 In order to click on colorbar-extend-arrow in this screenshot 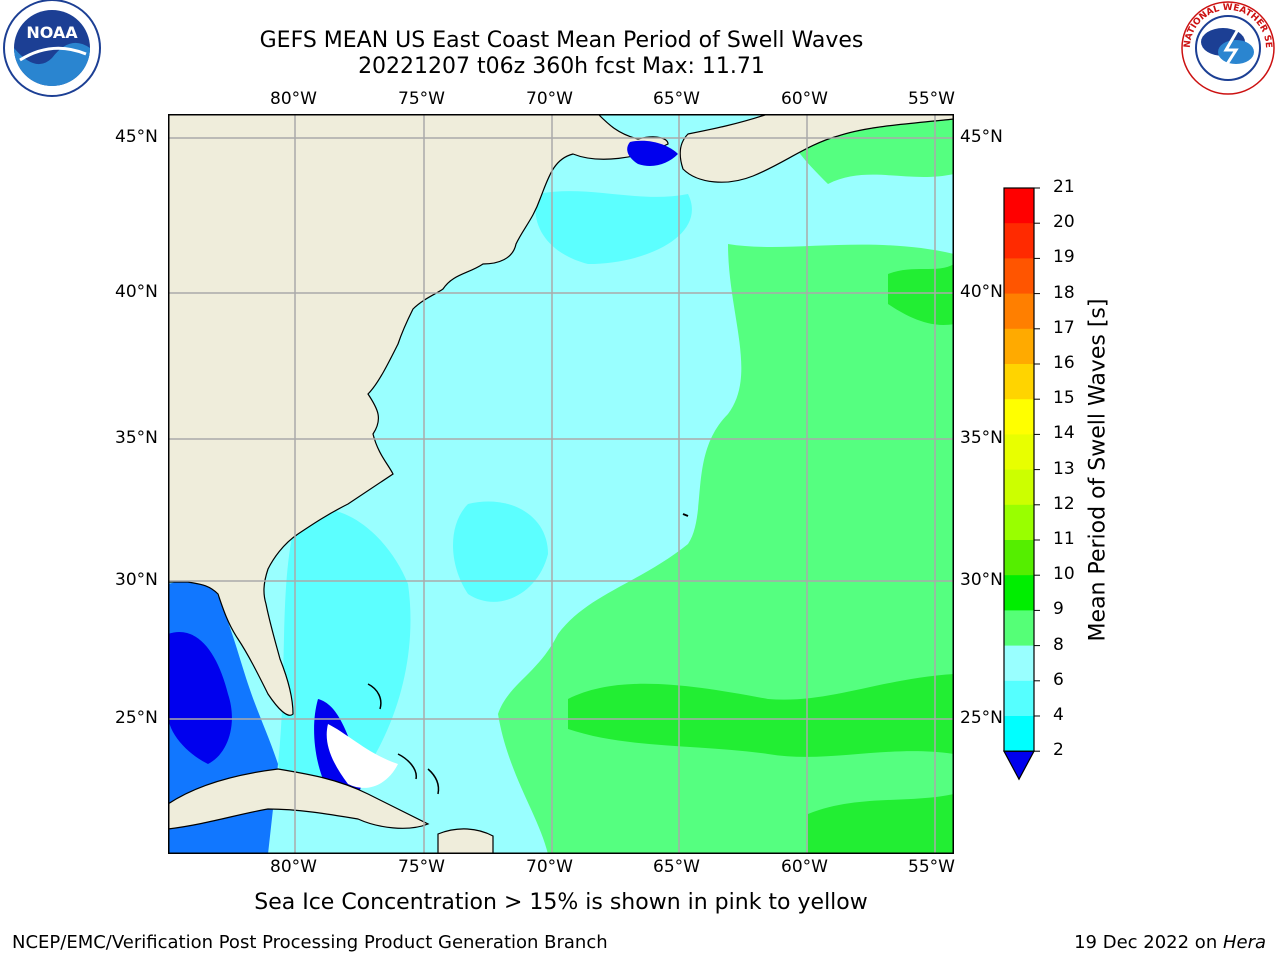, I will do `click(1019, 765)`.